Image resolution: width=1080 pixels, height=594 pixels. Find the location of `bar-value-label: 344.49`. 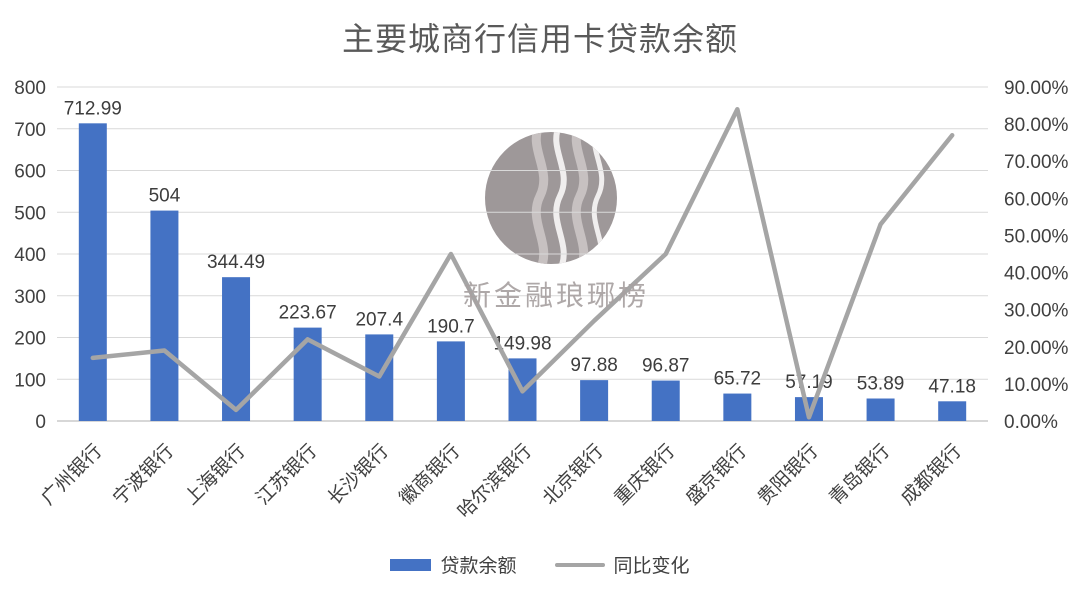

bar-value-label: 344.49 is located at coordinates (236, 262).